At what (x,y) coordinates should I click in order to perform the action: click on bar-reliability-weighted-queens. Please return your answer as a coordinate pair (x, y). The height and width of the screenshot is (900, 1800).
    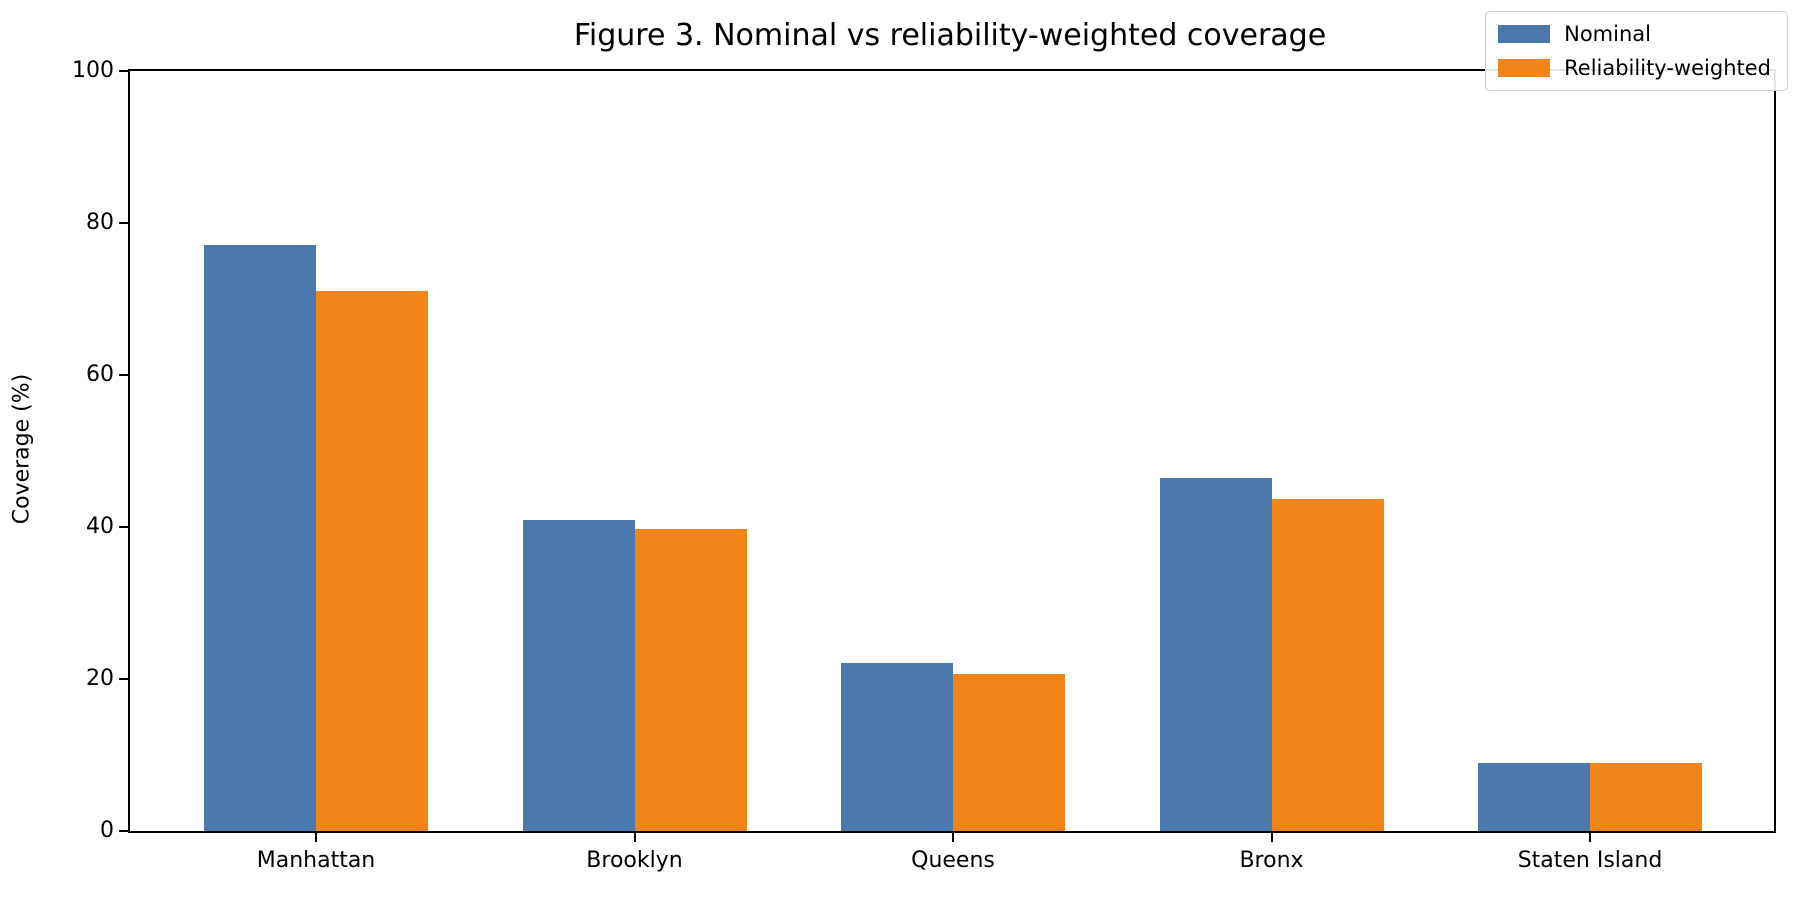
    Looking at the image, I should click on (1009, 752).